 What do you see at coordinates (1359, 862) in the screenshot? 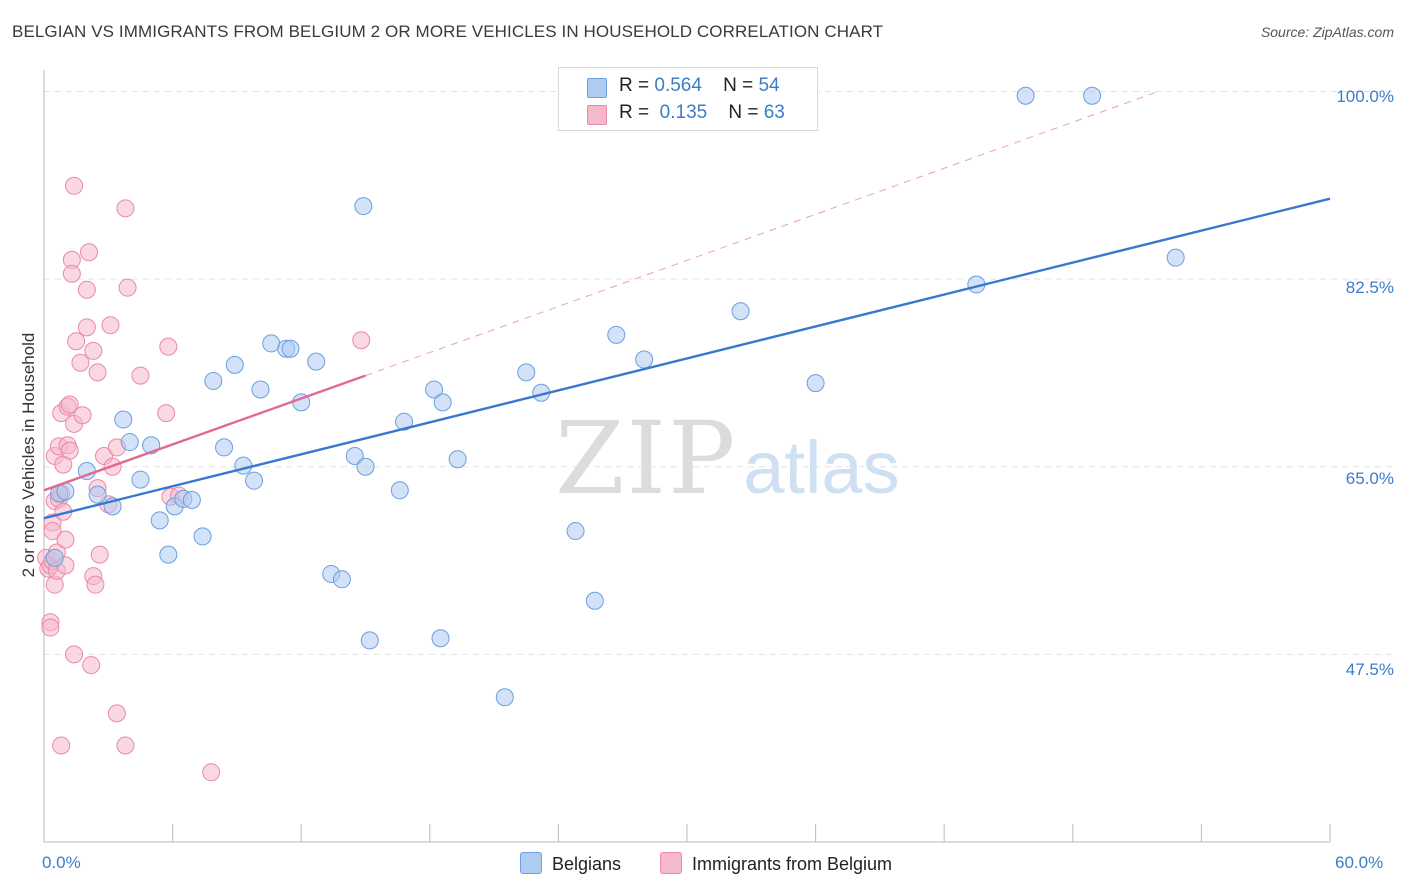
I see `x-tick-label-max: 60.0%` at bounding box center [1359, 862].